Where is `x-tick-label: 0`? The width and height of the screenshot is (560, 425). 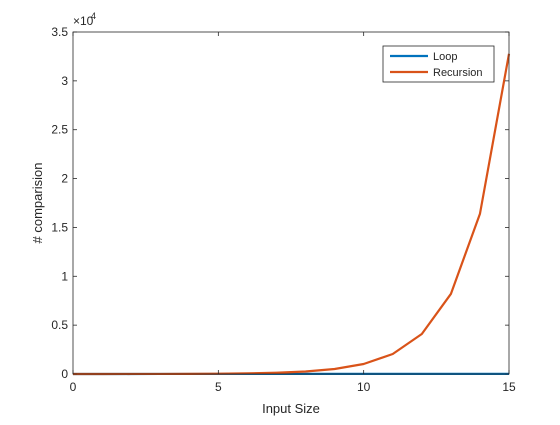 x-tick-label: 0 is located at coordinates (73, 387).